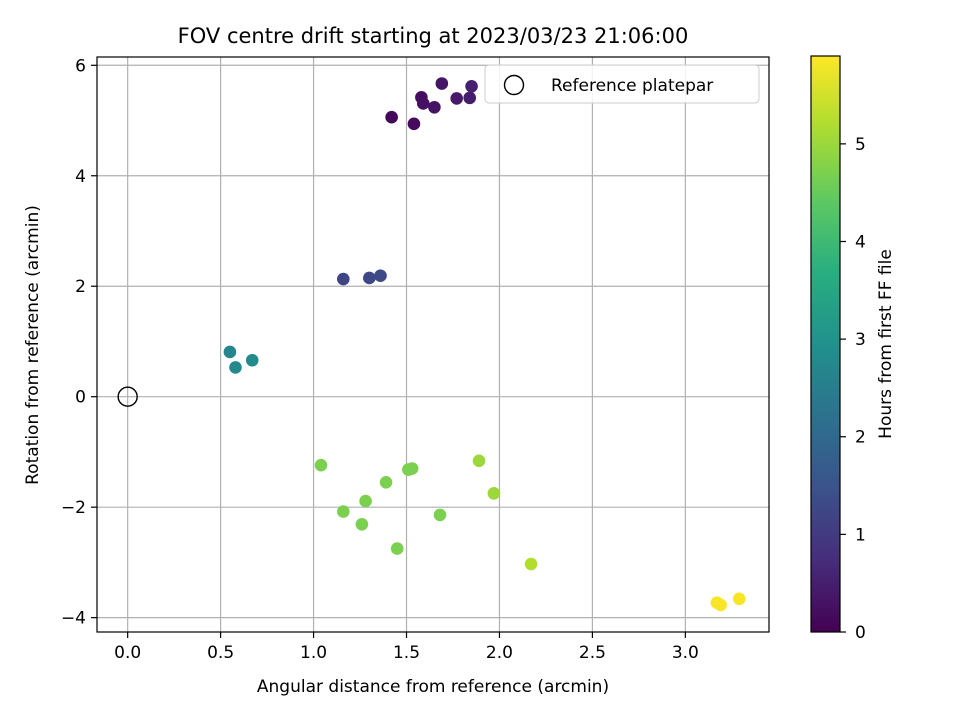 The height and width of the screenshot is (720, 960). What do you see at coordinates (127, 396) in the screenshot?
I see `reference-point` at bounding box center [127, 396].